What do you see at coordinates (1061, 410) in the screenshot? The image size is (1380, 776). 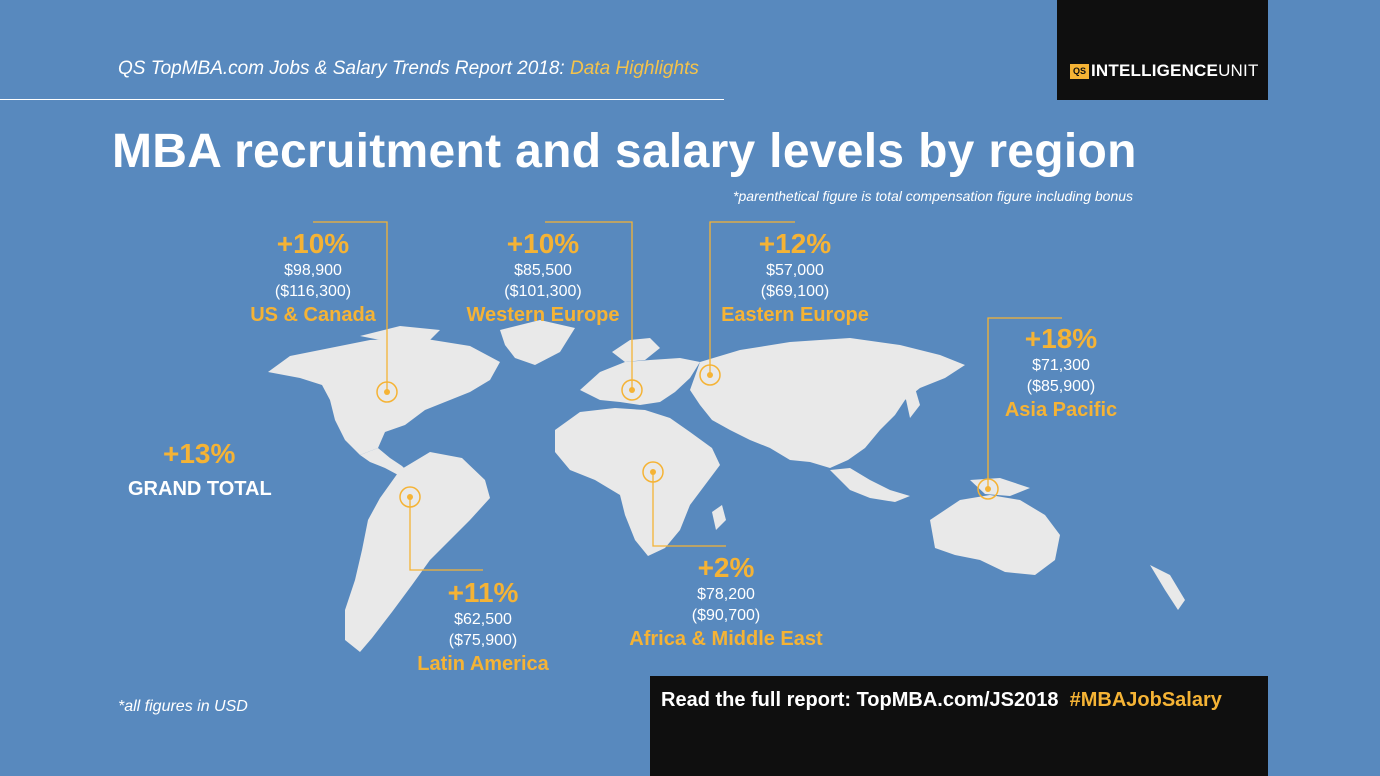 I see `region-name: Asia Pacific` at bounding box center [1061, 410].